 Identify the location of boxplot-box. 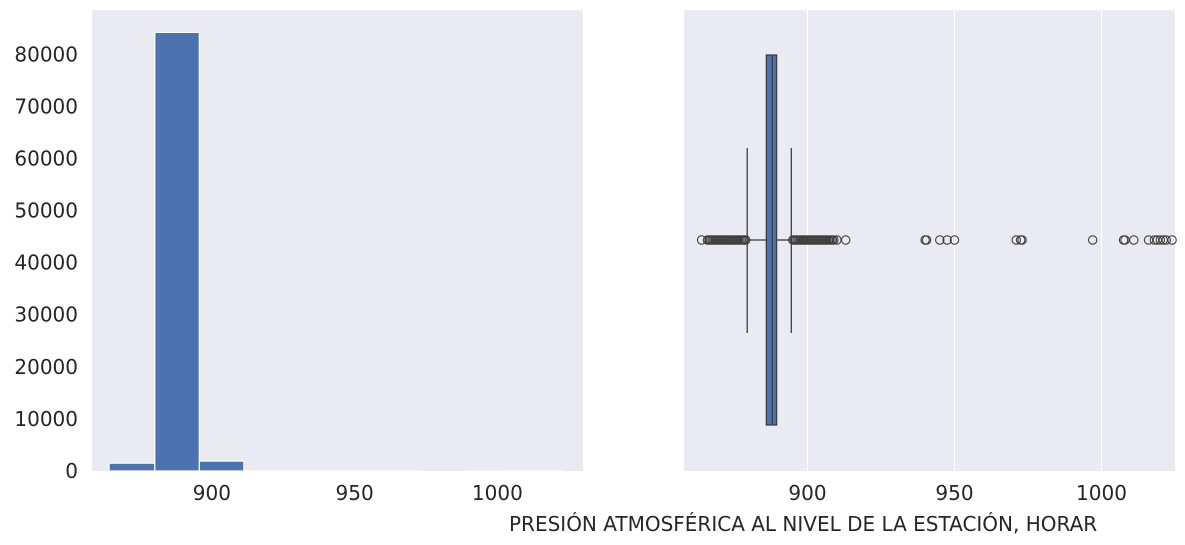
(771, 240).